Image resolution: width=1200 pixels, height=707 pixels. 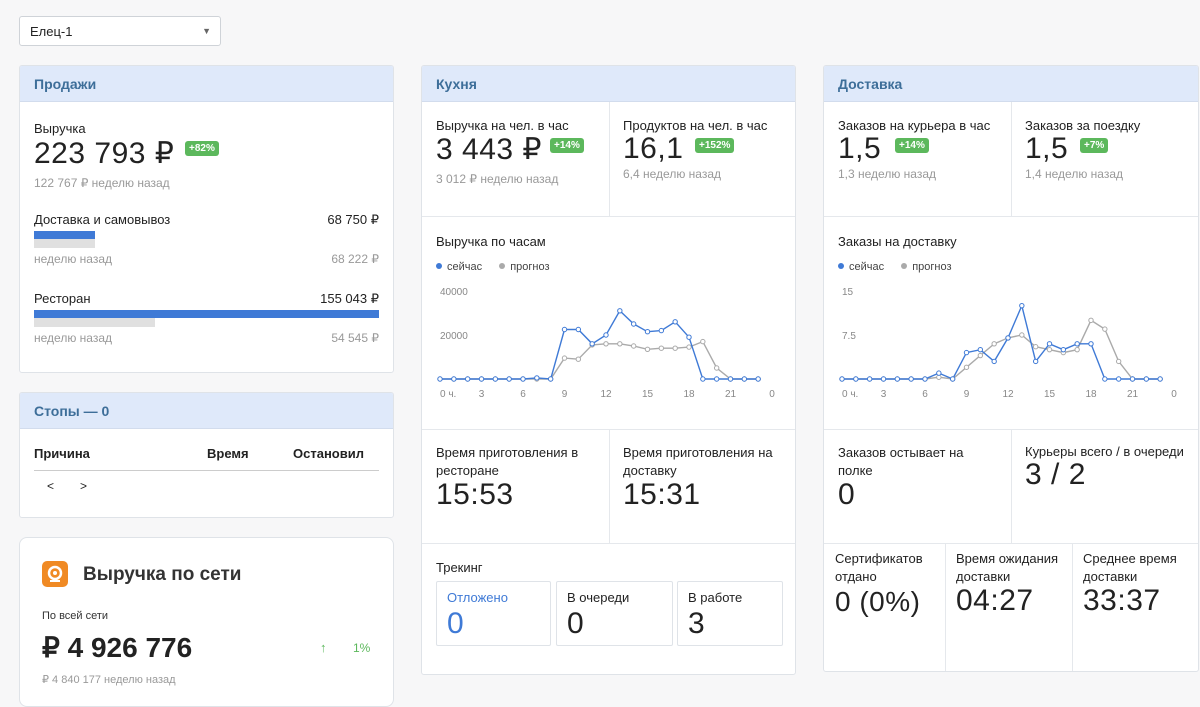 I want to click on prod-per-hour-value: 16,1, so click(x=653, y=148).